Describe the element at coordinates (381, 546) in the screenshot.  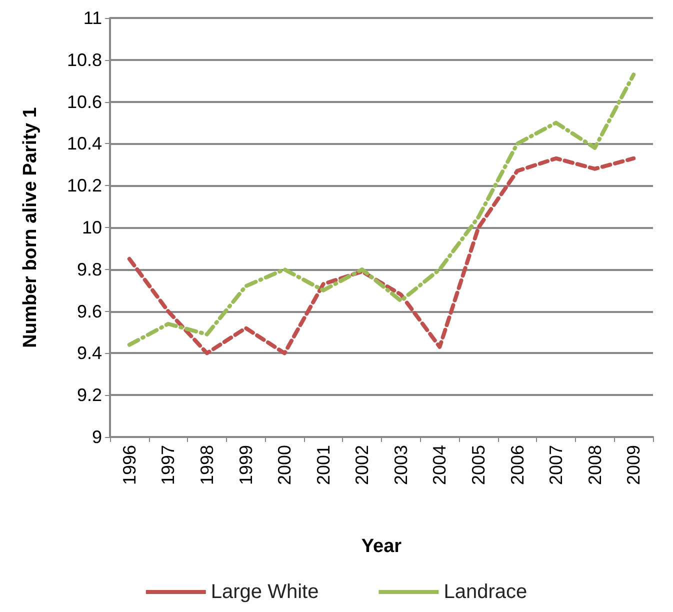
I see `x-axis-title: Year` at that location.